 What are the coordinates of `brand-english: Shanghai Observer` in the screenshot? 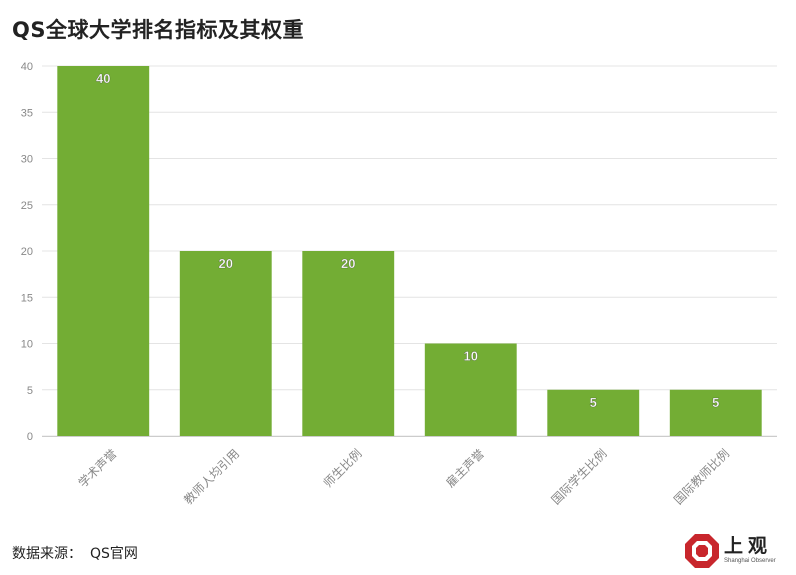 It's located at (750, 561).